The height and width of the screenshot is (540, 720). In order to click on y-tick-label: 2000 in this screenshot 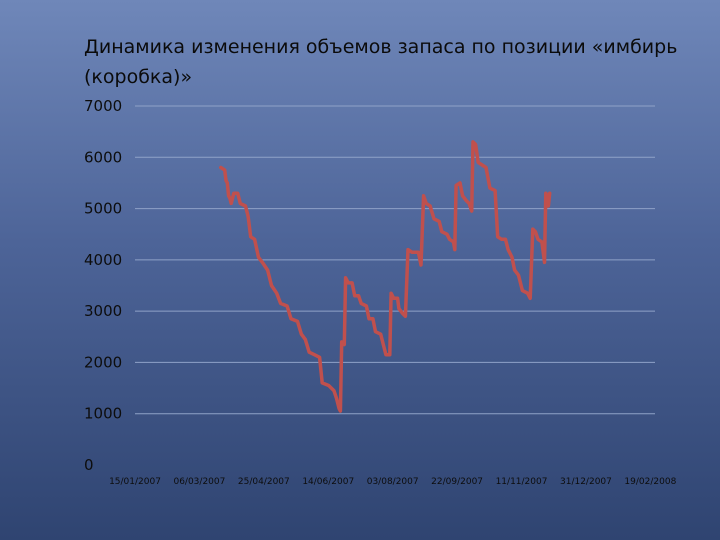, I will do `click(103, 362)`.